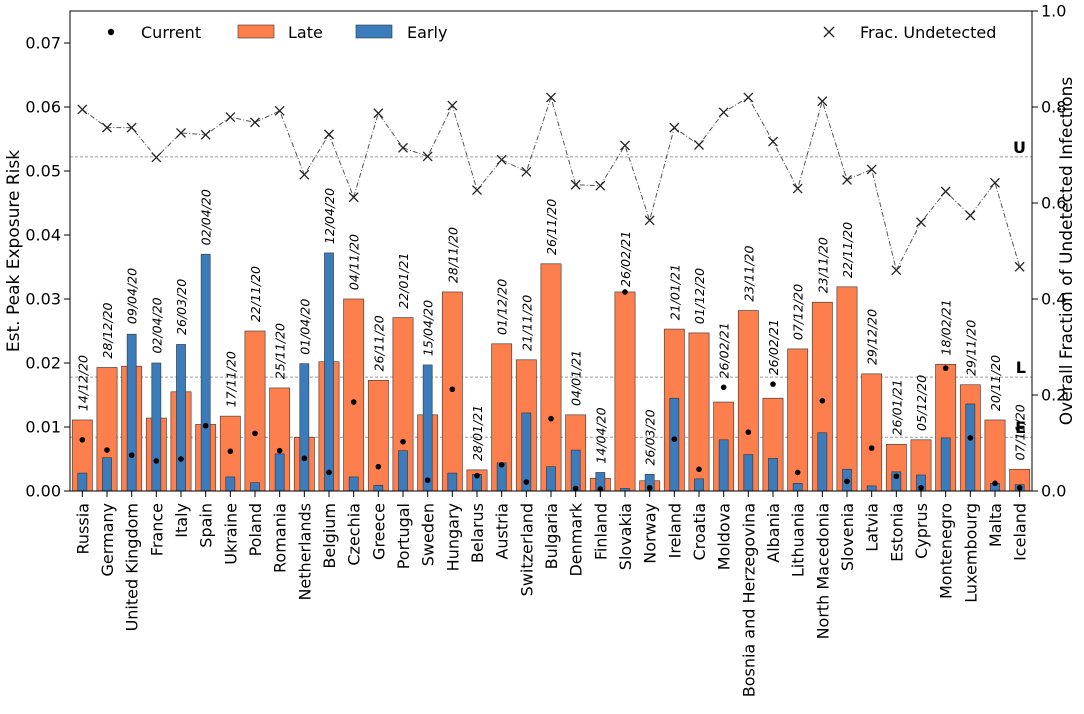 This screenshot has height=714, width=1084. I want to click on date-label: 07/11/20, so click(1020, 432).